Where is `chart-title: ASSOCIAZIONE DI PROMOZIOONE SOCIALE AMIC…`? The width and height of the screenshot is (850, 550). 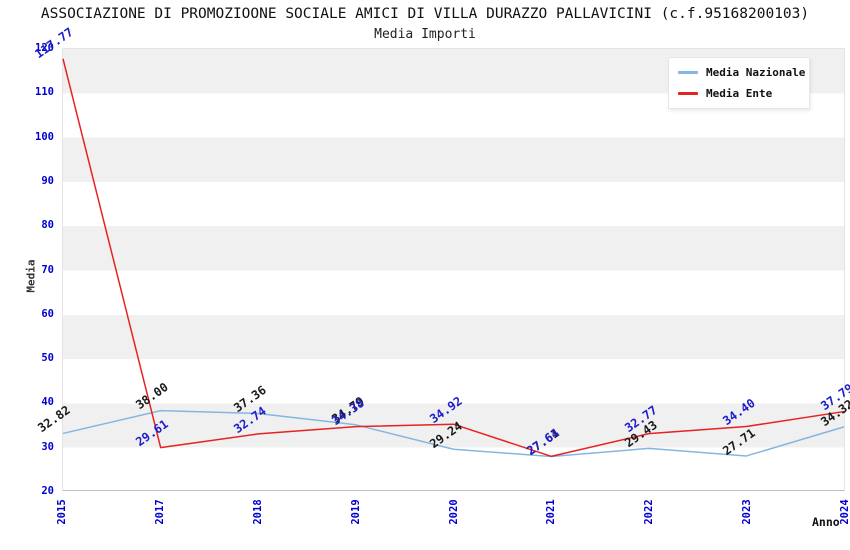
chart-title: ASSOCIAZIONE DI PROMOZIOONE SOCIALE AMIC… is located at coordinates (425, 14).